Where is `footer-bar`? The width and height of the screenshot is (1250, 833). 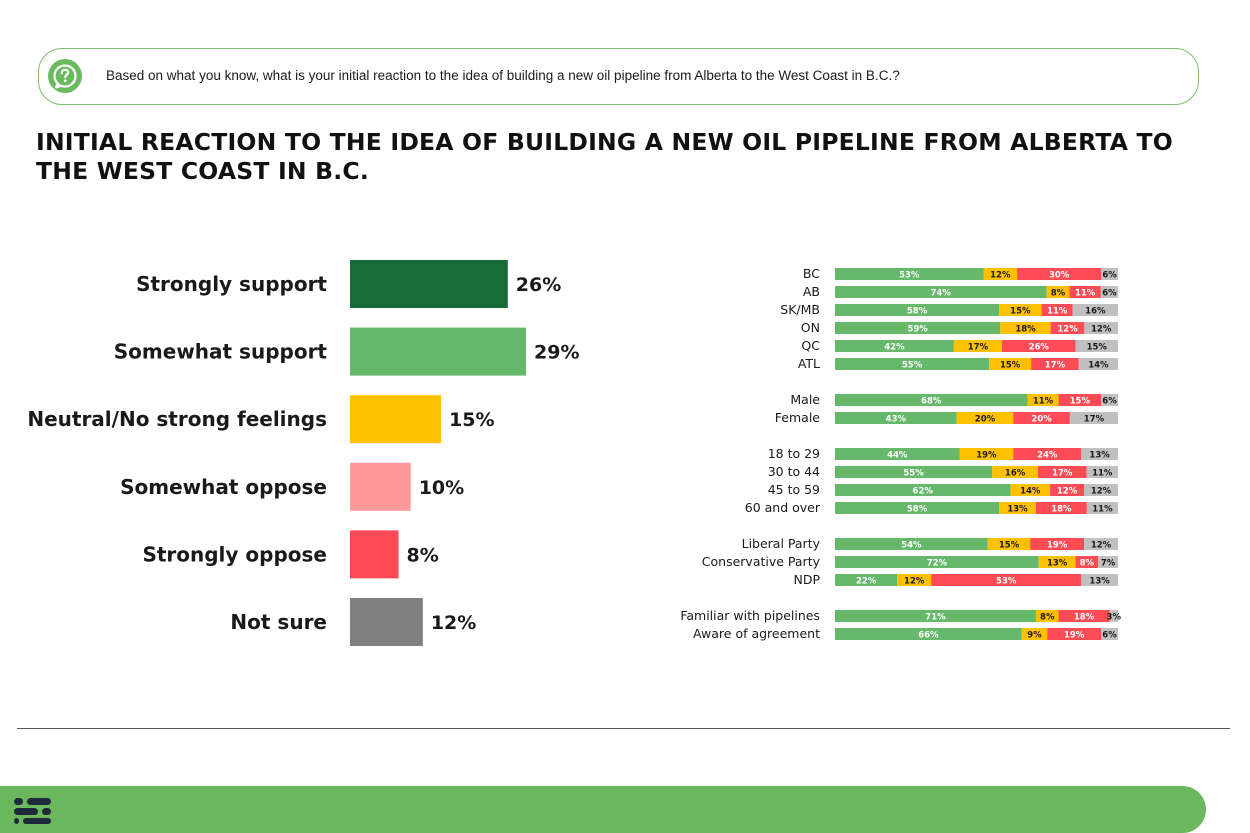
footer-bar is located at coordinates (603, 809).